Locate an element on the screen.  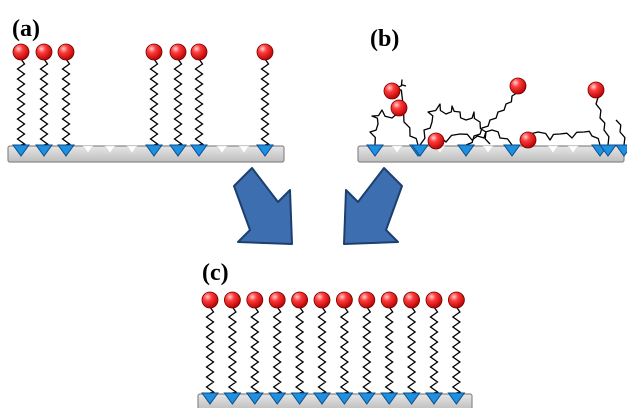
panel-a-label: (a) is located at coordinates (26, 29).